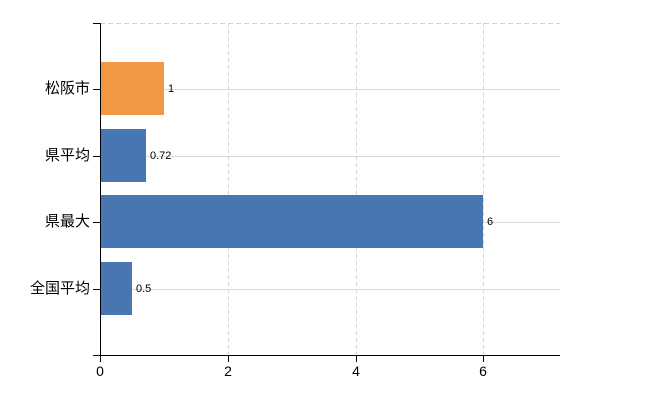 This screenshot has height=400, width=650. What do you see at coordinates (100, 192) in the screenshot?
I see `y-axis-line` at bounding box center [100, 192].